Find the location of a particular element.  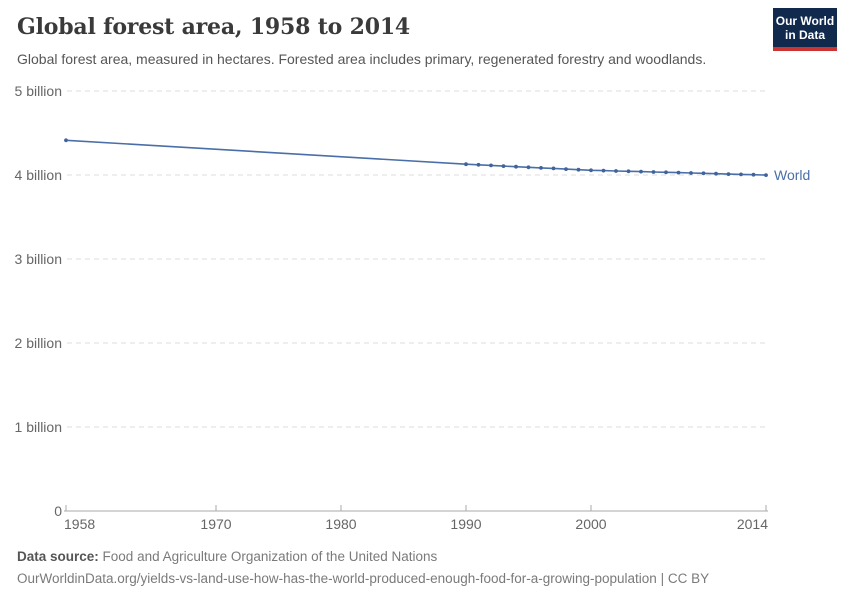

series-line-world is located at coordinates (416, 157).